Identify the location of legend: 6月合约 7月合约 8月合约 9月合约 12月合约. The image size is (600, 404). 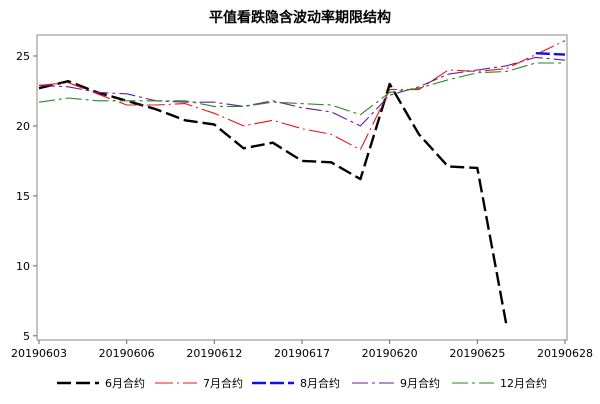
(302, 383).